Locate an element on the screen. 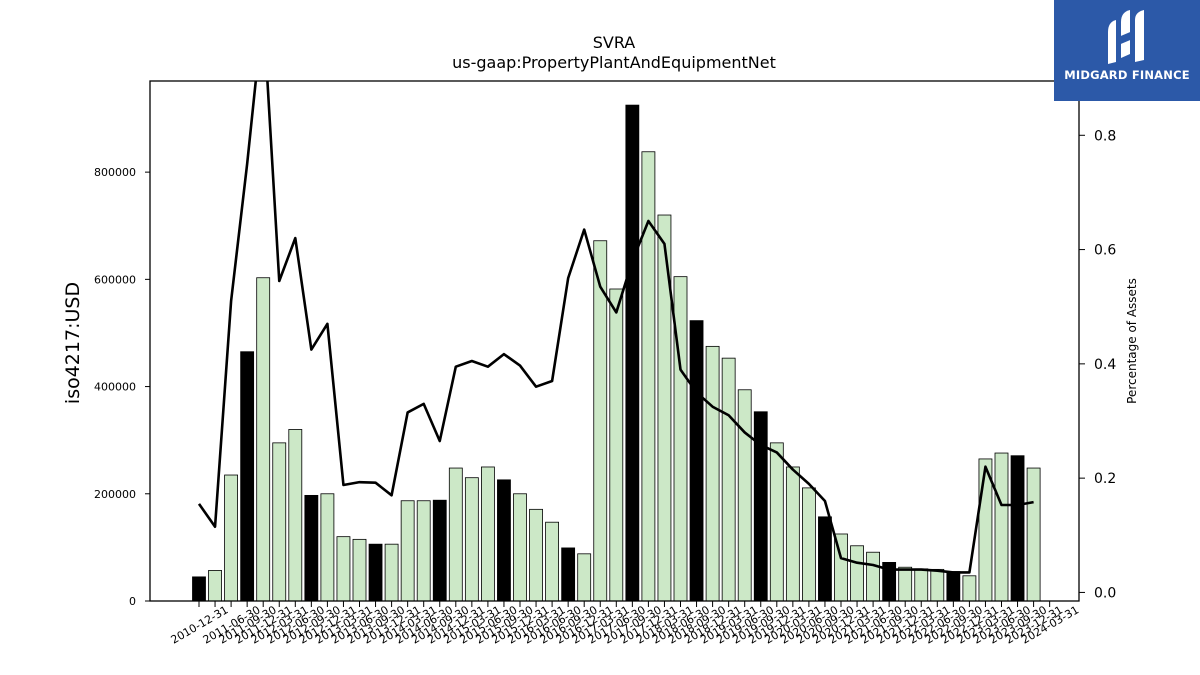  y2-tick-label: 0.8 is located at coordinates (1105, 136).